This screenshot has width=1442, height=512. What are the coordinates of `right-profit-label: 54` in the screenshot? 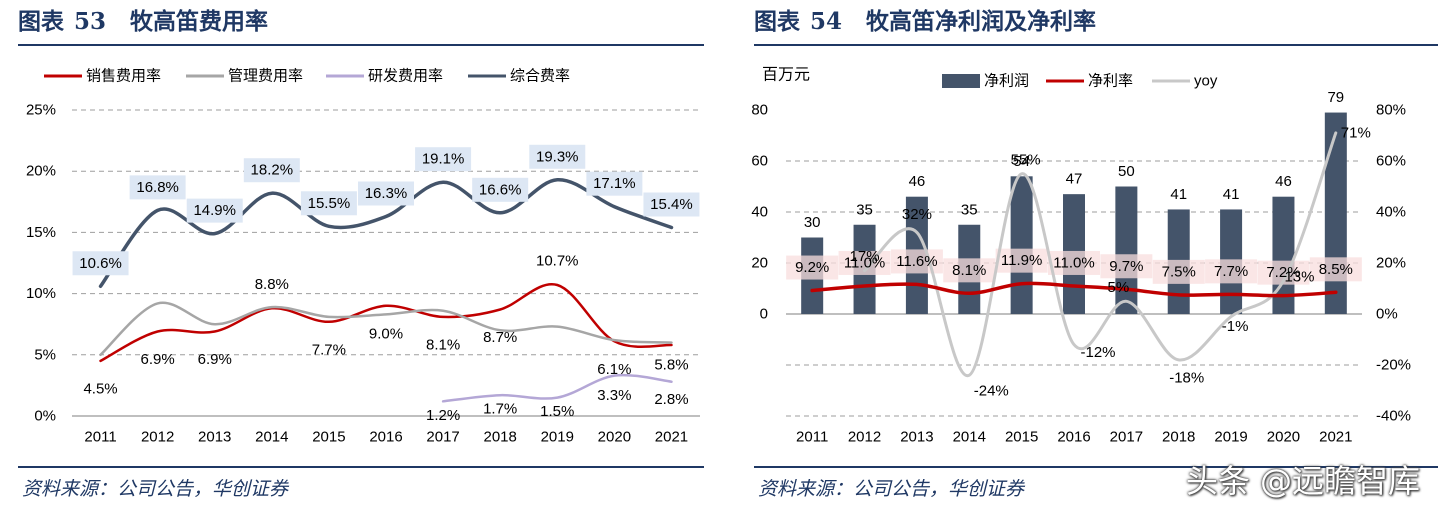 It's located at (1021, 161).